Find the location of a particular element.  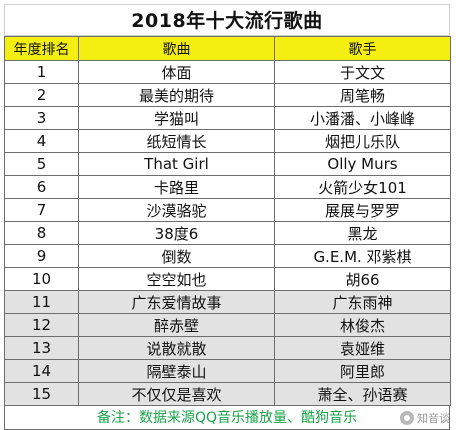

cell-song: 体面 is located at coordinates (176, 72).